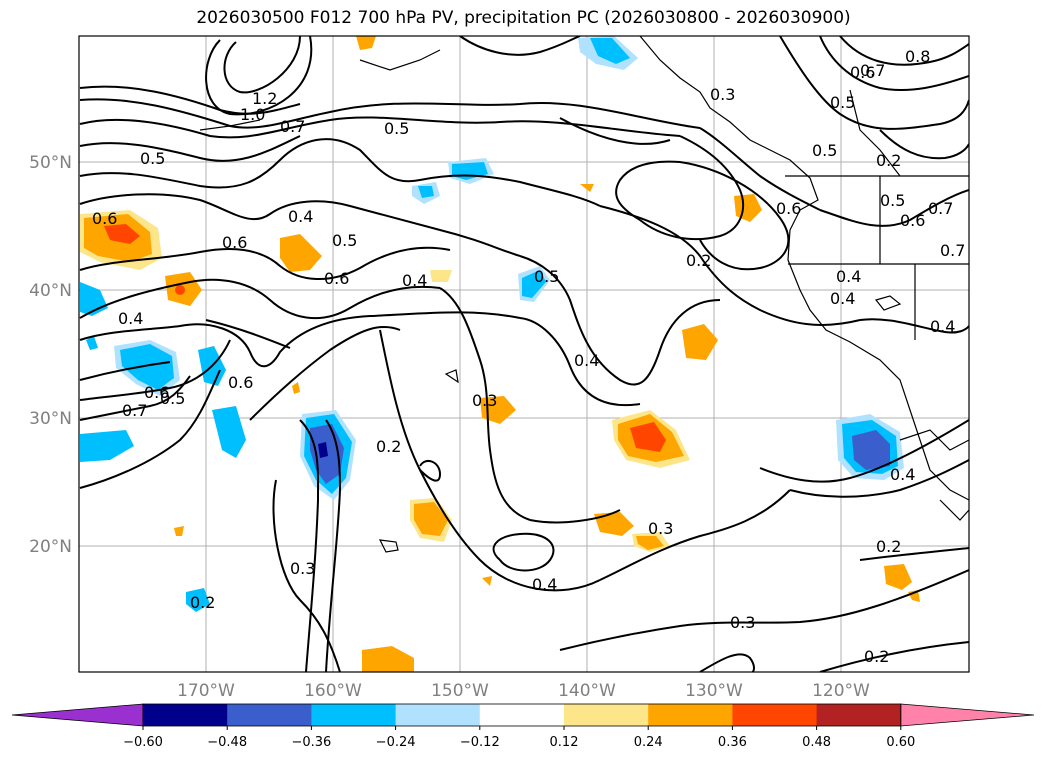 The height and width of the screenshot is (765, 1047). Describe the element at coordinates (206, 691) in the screenshot. I see `lon-tick-label: 170°W` at that location.